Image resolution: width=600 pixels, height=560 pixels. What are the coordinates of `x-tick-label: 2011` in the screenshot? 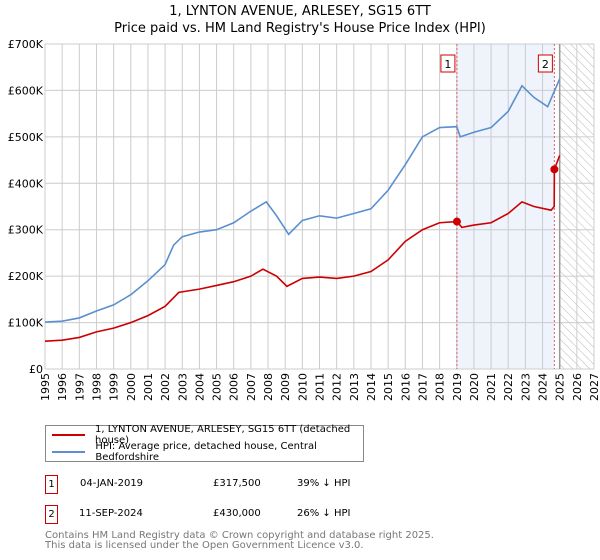 It's located at (320, 387).